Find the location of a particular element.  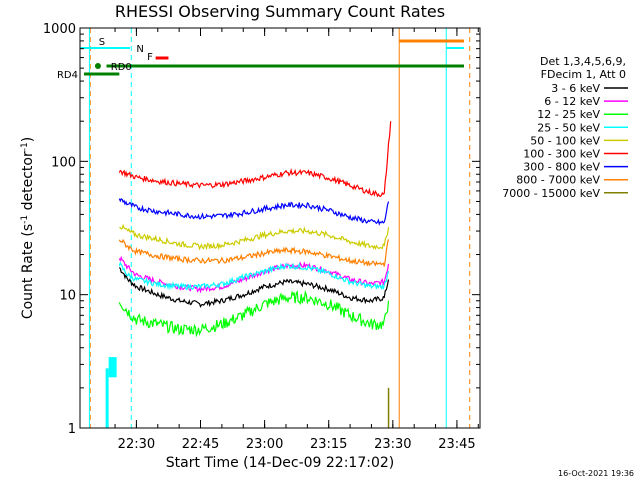

chart-title: RHESSI Observing Summary Count Rates is located at coordinates (280, 11).